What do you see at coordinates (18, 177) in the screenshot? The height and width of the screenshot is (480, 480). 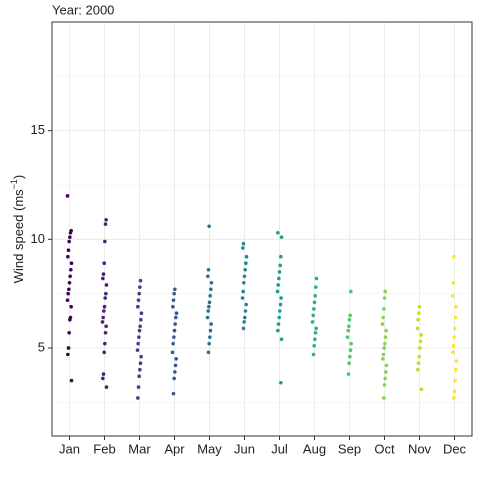 I see `y-label-part: )` at bounding box center [18, 177].